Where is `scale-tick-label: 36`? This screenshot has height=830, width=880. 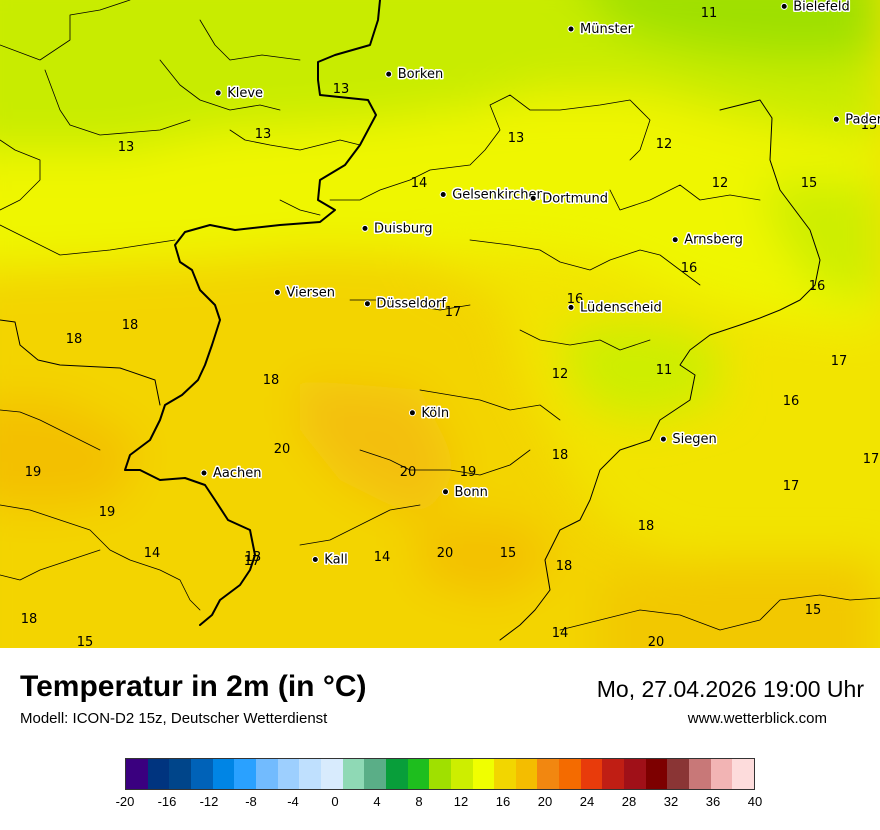 scale-tick-label: 36 is located at coordinates (713, 801).